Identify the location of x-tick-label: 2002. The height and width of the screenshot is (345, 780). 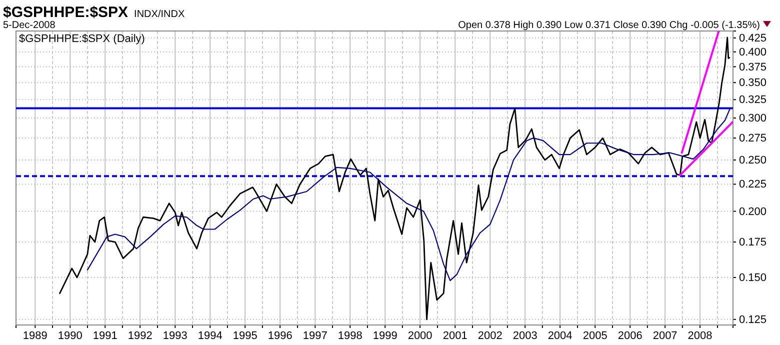
(490, 336).